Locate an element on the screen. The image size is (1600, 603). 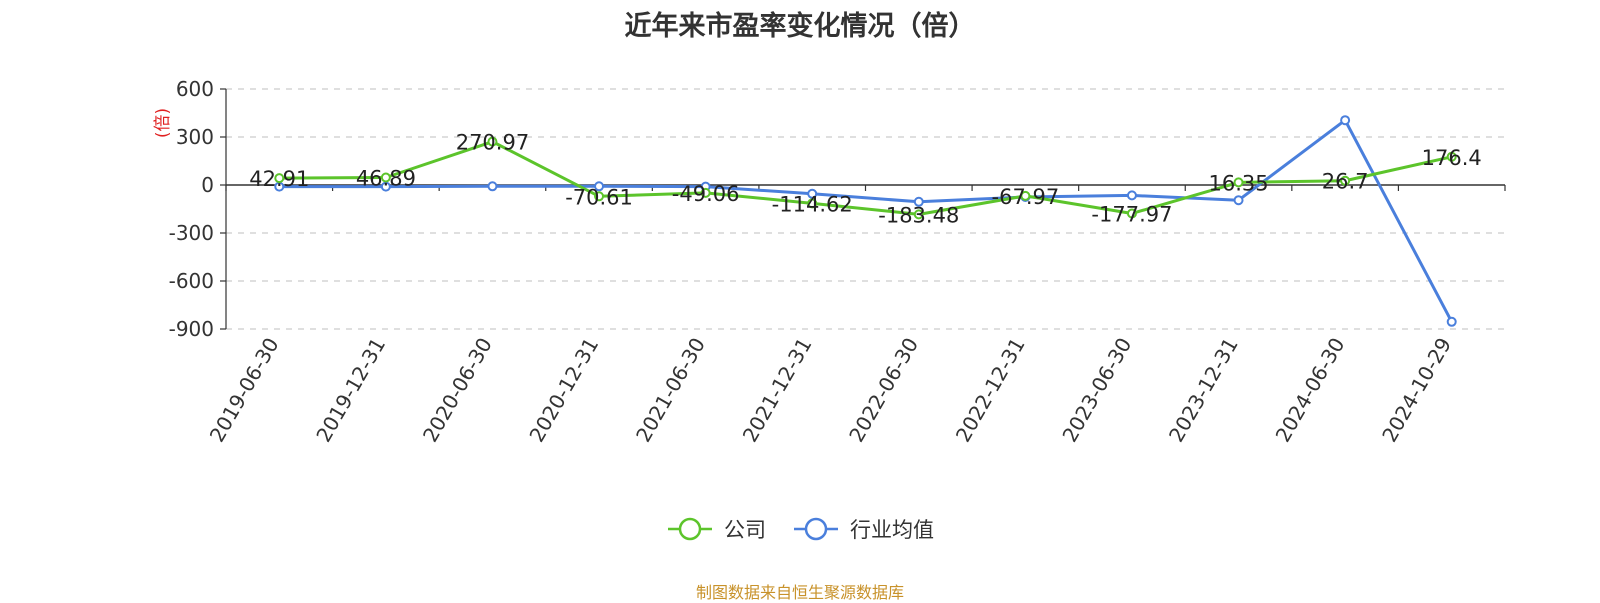
x-tick-label: 2020-12-31 is located at coordinates (563, 390).